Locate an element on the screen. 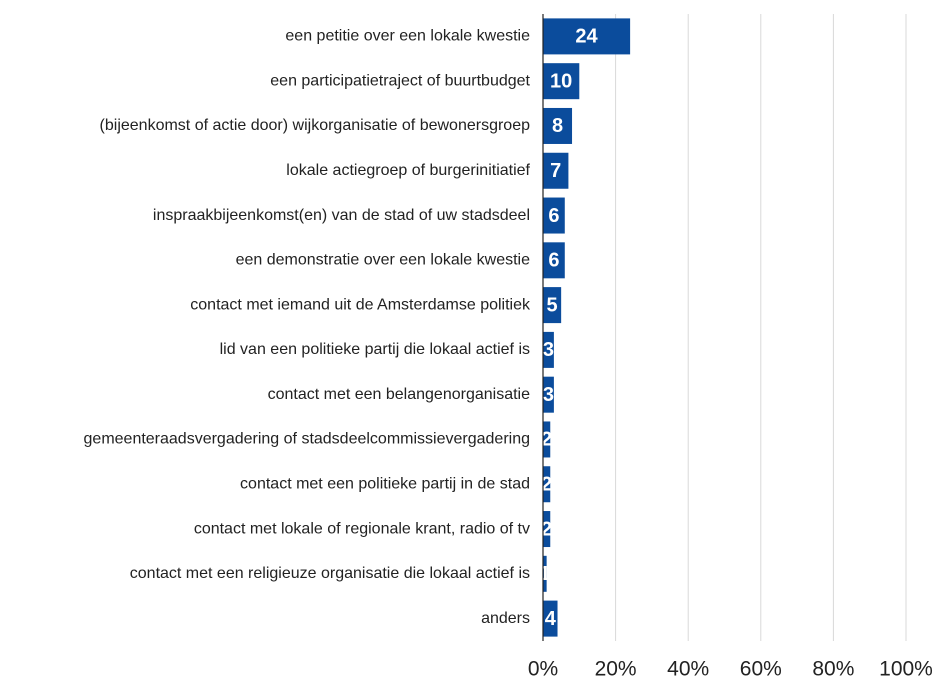 Image resolution: width=936 pixels, height=682 pixels. x-tick-label: 0% is located at coordinates (543, 669).